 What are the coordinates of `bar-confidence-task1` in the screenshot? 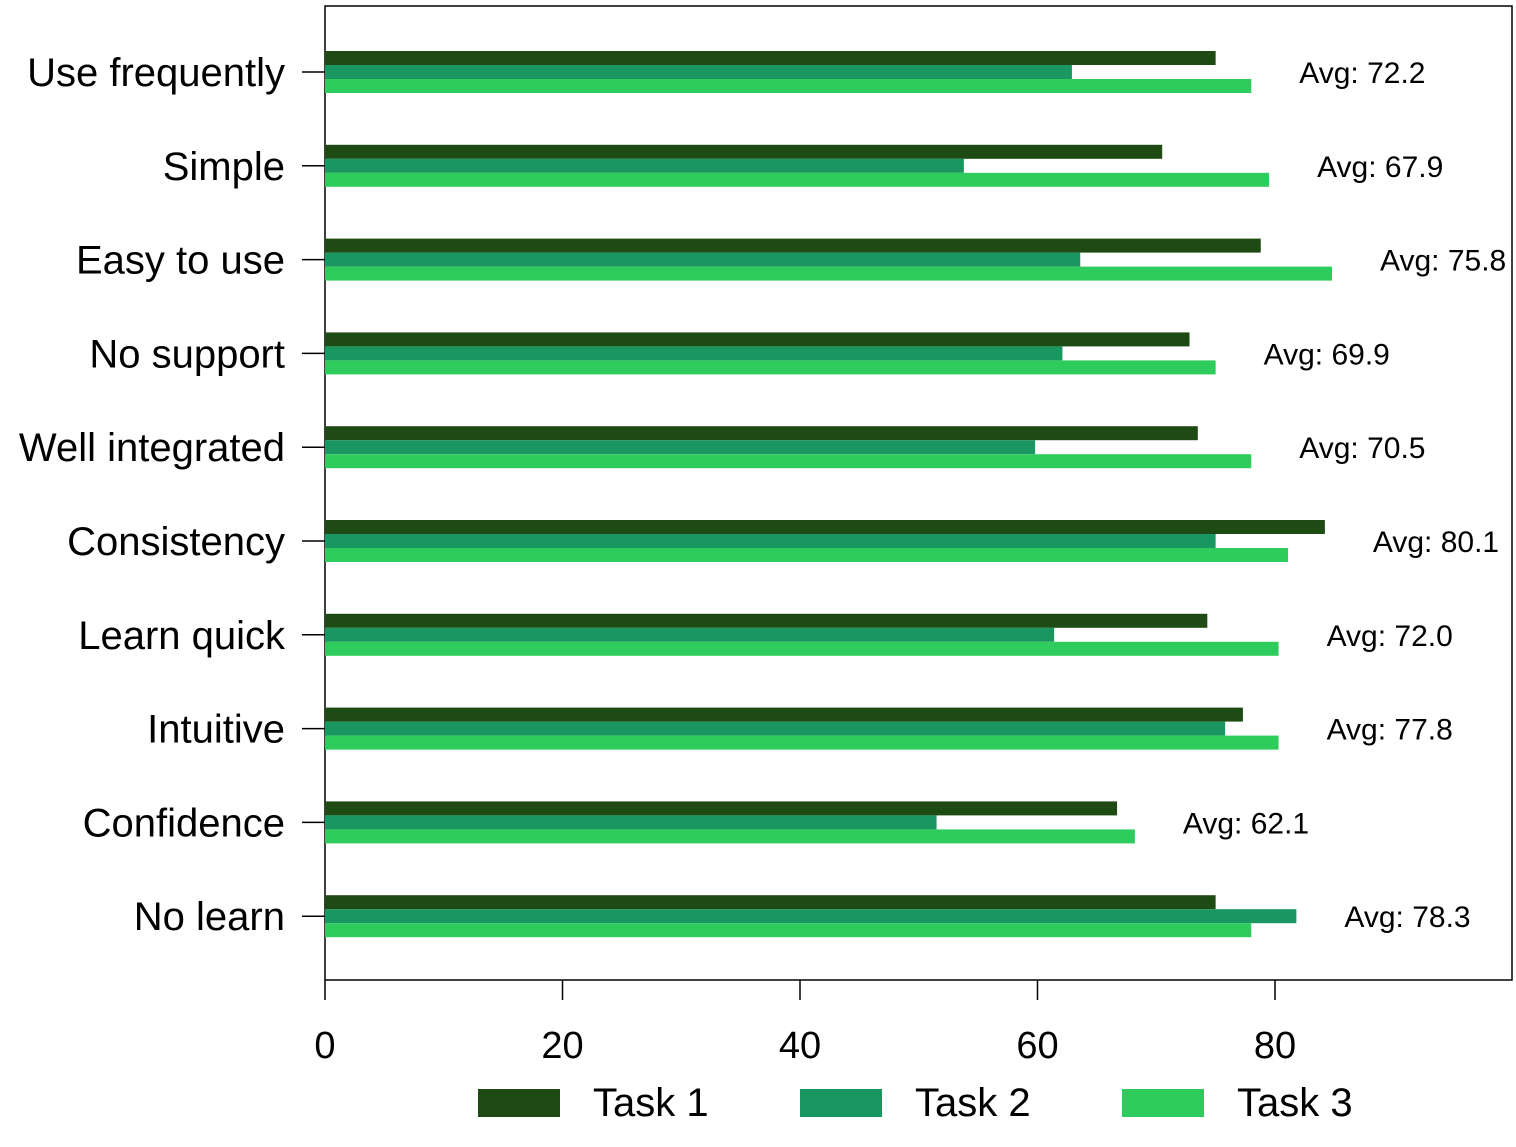 It's located at (721, 808).